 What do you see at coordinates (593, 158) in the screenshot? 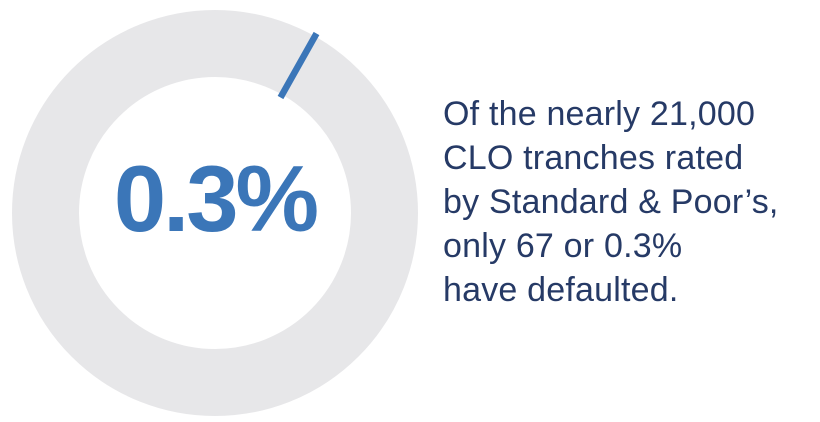
I see `caption-line: CLO tranches rated` at bounding box center [593, 158].